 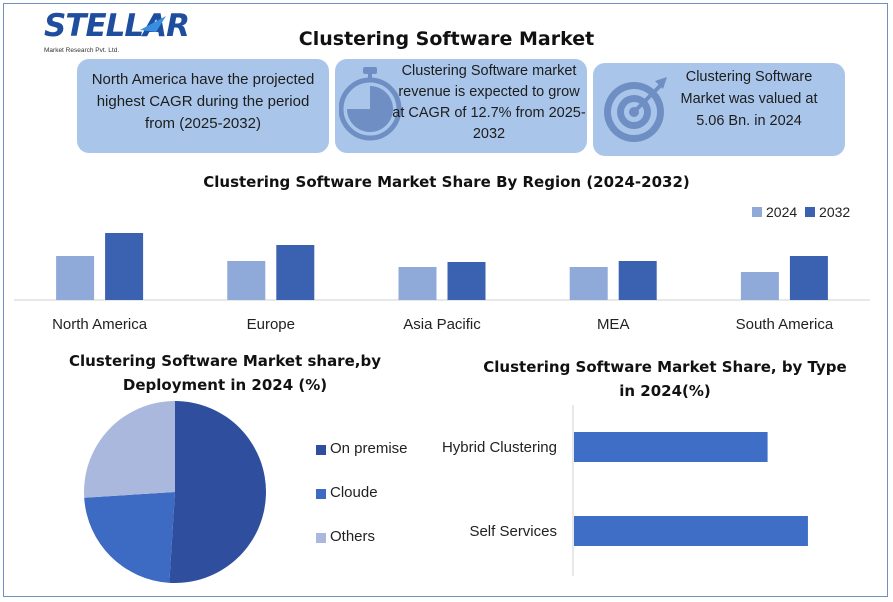 I want to click on logo-arrow-icon, so click(x=153, y=24).